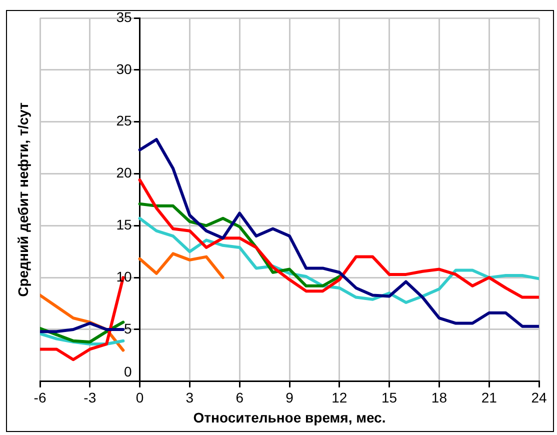 The width and height of the screenshot is (557, 435). I want to click on x-tick-label: 9, so click(290, 398).